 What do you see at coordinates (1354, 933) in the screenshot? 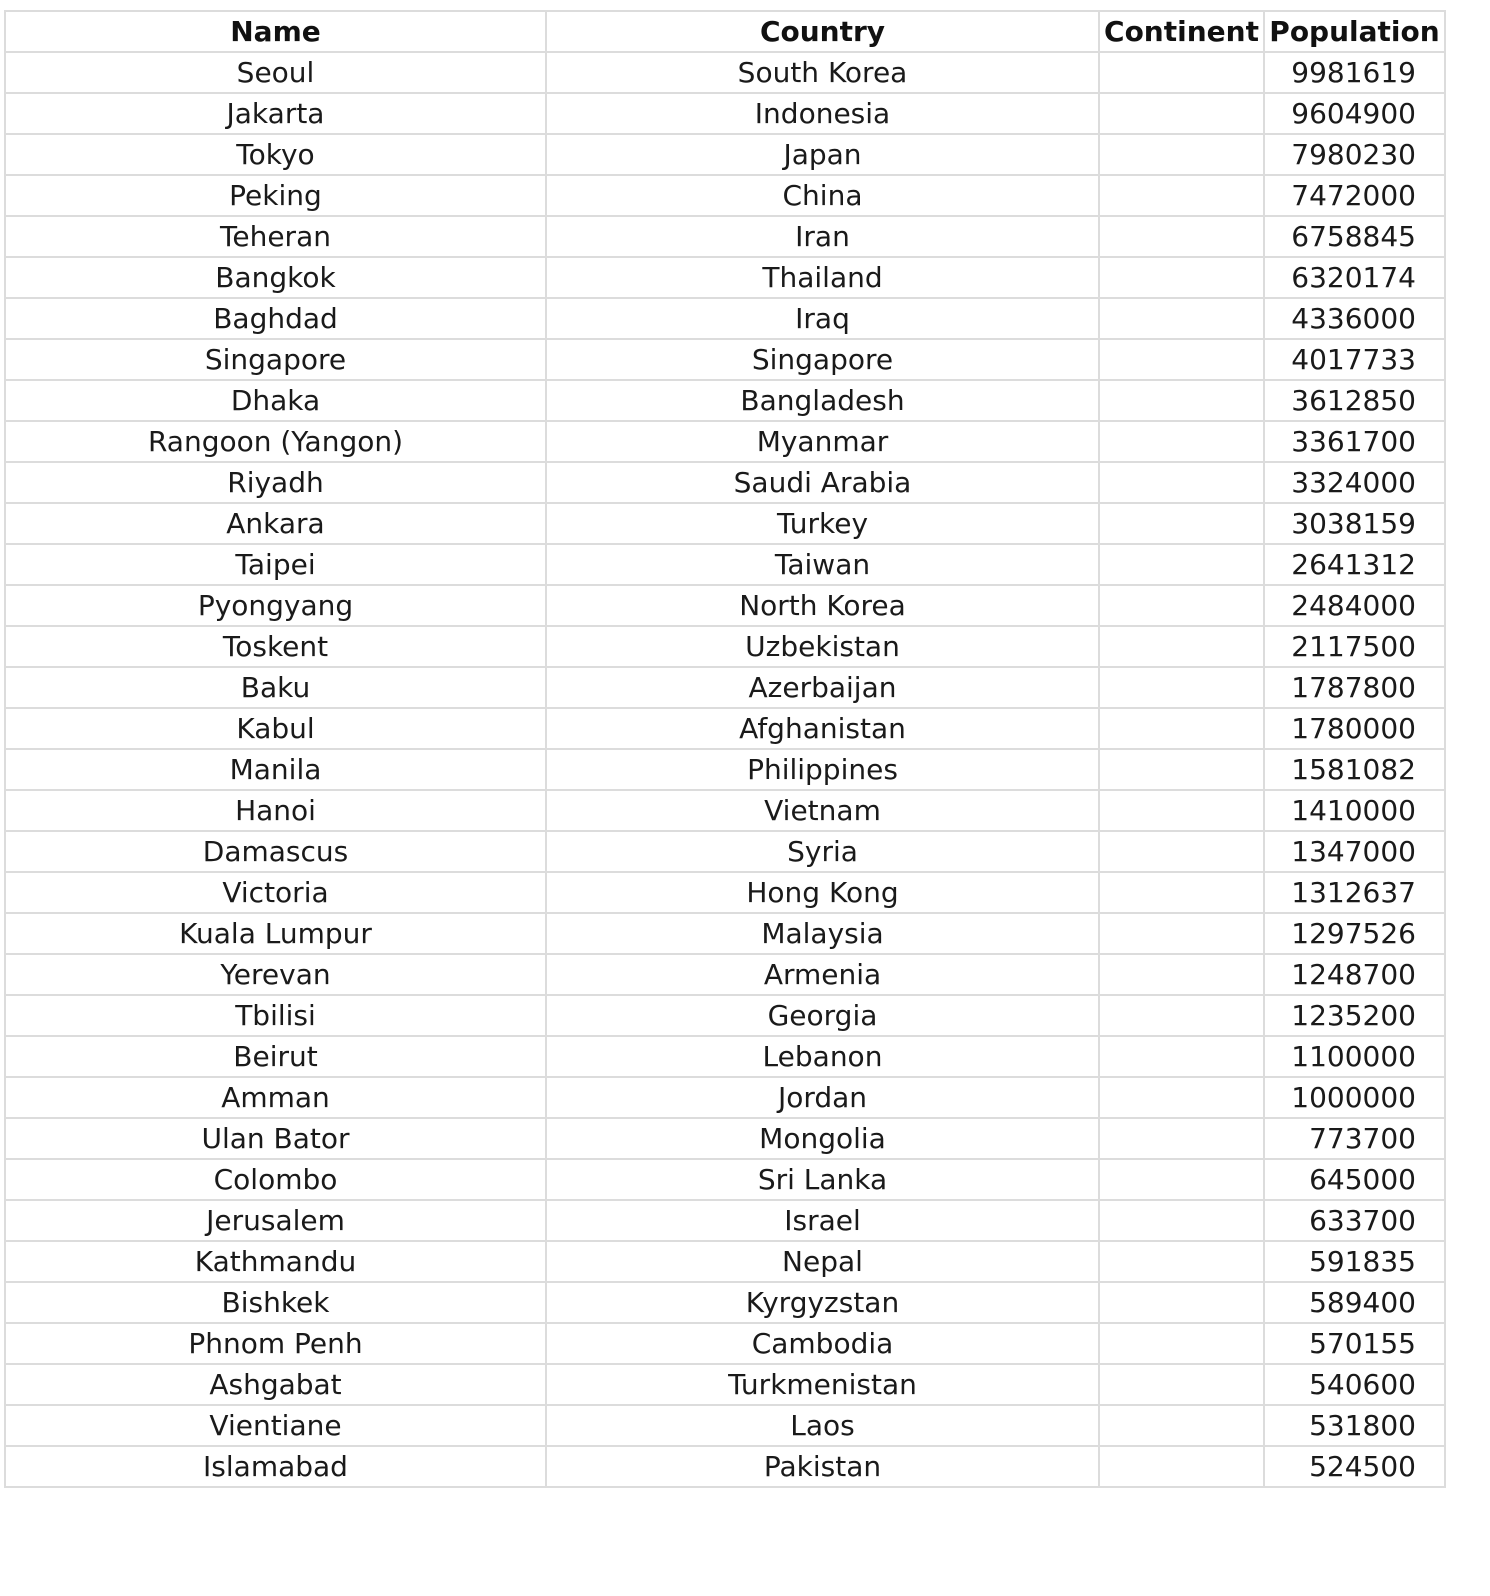
I see `cell-population: 1297526` at bounding box center [1354, 933].